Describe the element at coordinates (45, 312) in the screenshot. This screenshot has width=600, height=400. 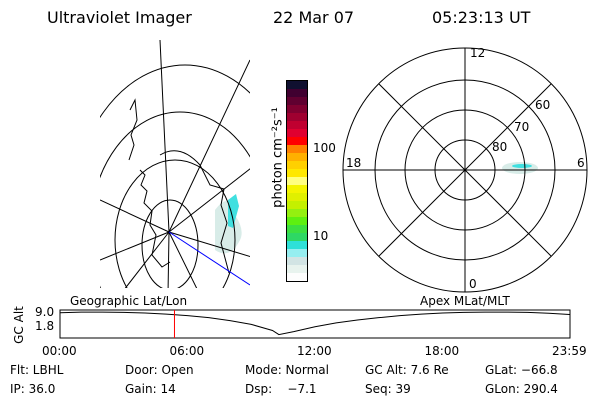
I see `y-tick-9: 9.0` at that location.